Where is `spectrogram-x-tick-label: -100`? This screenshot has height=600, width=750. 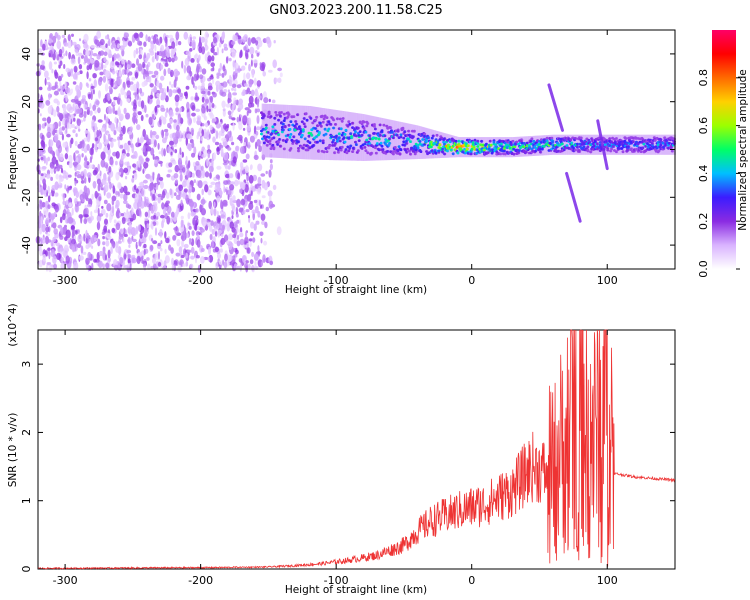
spectrogram-x-tick-label: -100 is located at coordinates (336, 280).